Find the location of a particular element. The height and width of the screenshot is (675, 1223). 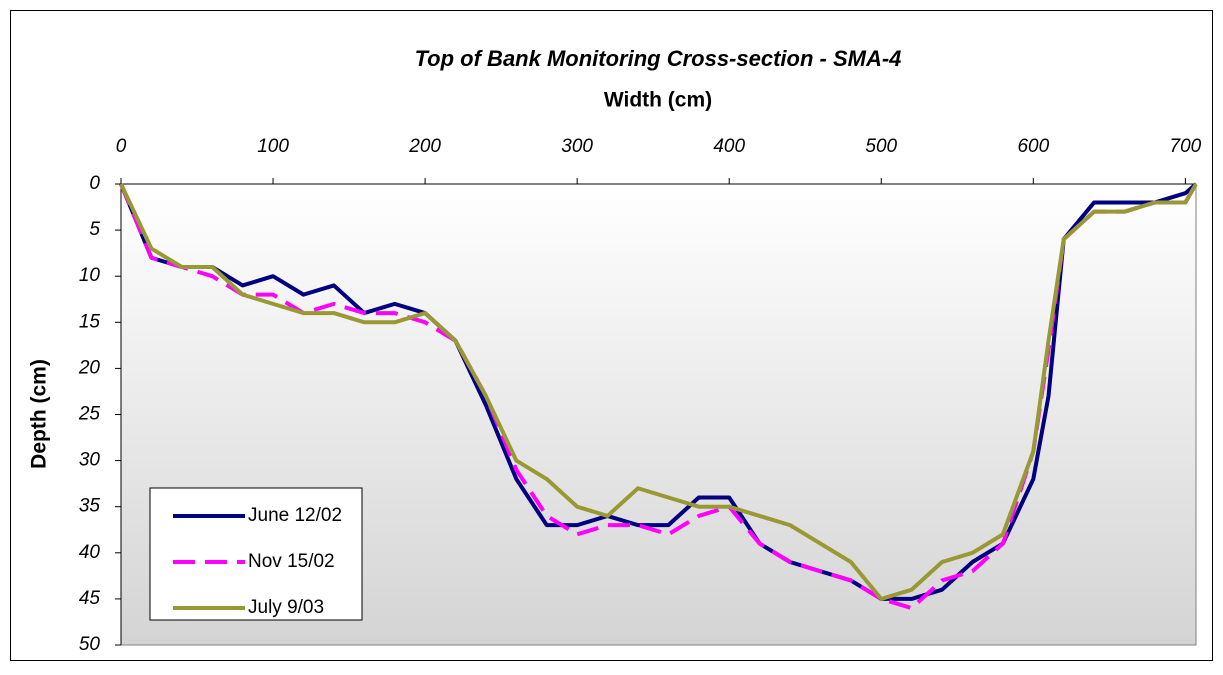

y-tick-label: 30 is located at coordinates (90, 460).